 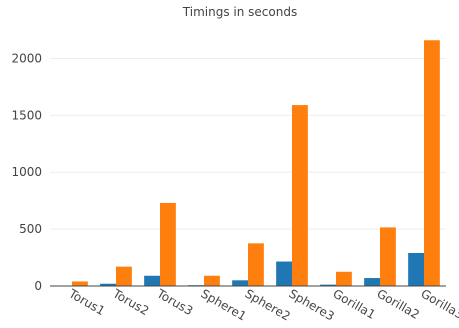 What do you see at coordinates (26, 115) in the screenshot?
I see `y-tick-label: 1500` at bounding box center [26, 115].